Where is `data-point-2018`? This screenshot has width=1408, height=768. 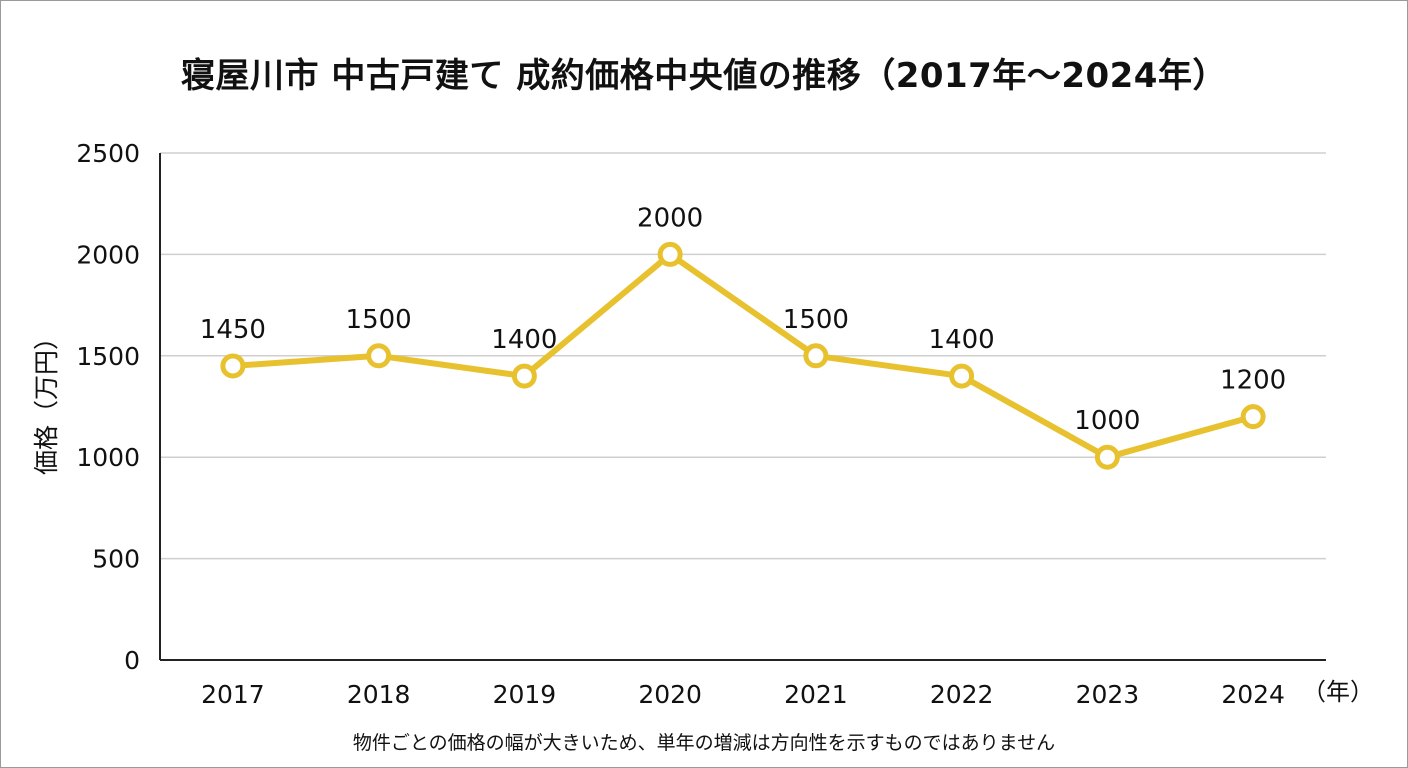 data-point-2018 is located at coordinates (379, 356).